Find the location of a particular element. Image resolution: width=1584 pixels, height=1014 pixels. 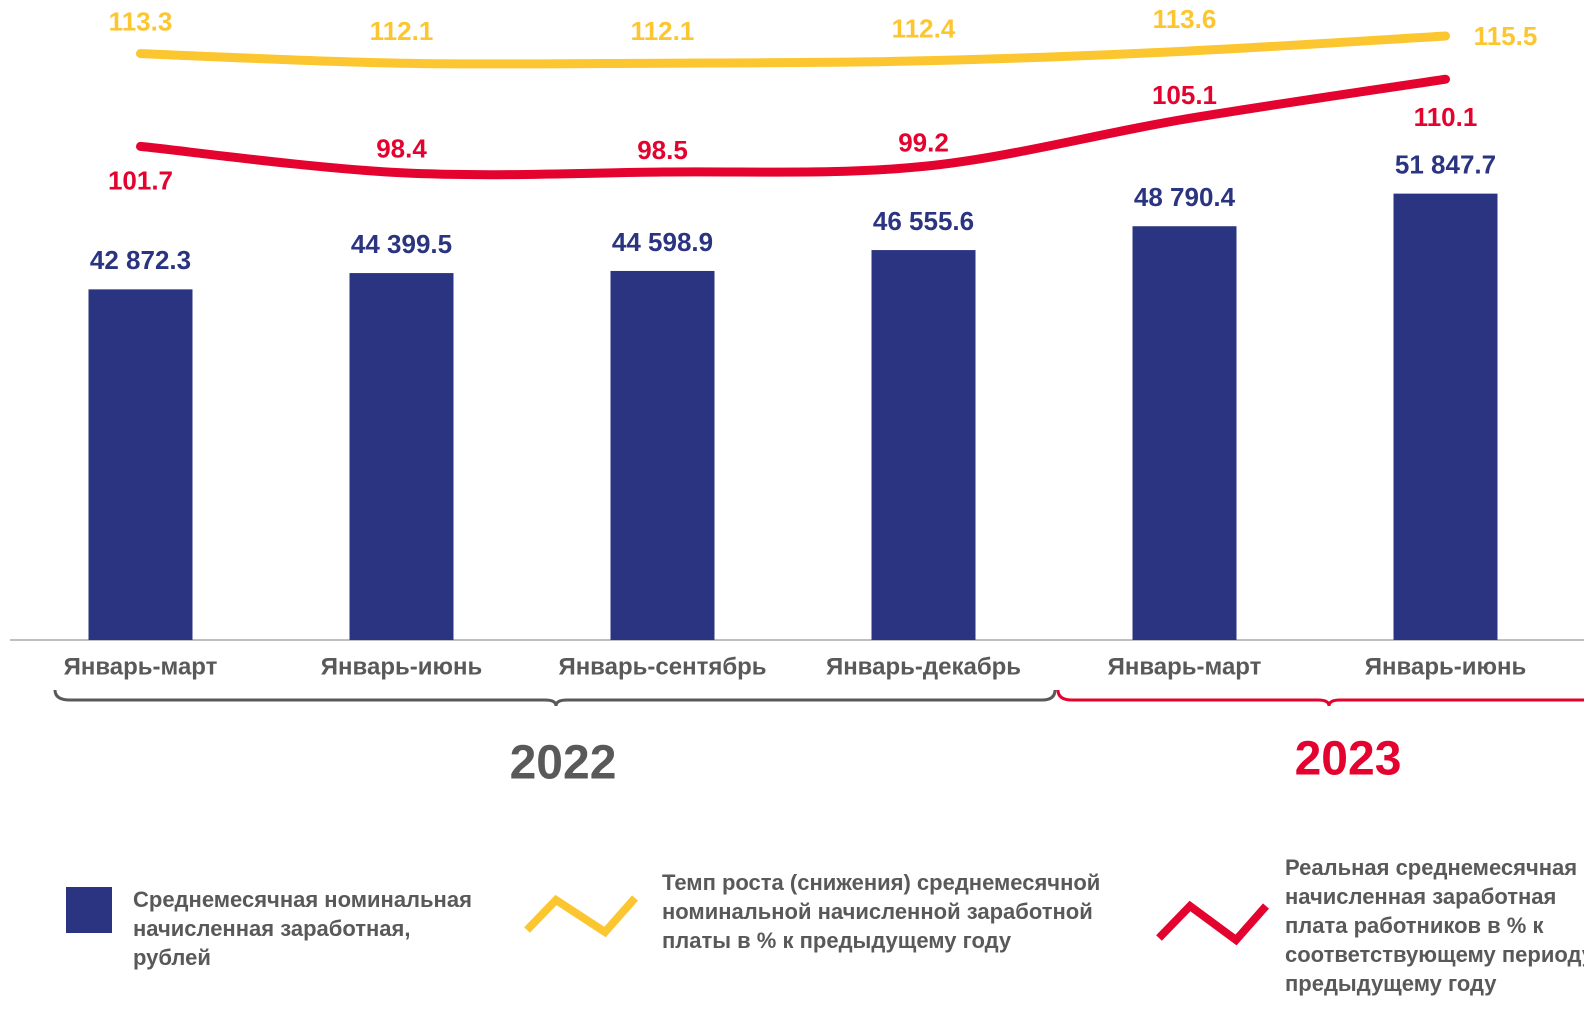

x-tick-label: Январь-декабрь is located at coordinates (923, 666).